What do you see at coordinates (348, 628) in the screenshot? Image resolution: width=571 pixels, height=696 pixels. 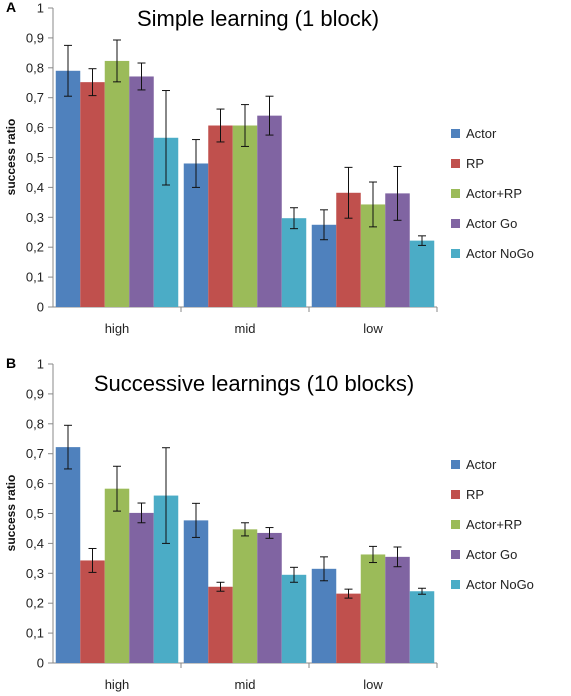 I see `bar-rp-low` at bounding box center [348, 628].